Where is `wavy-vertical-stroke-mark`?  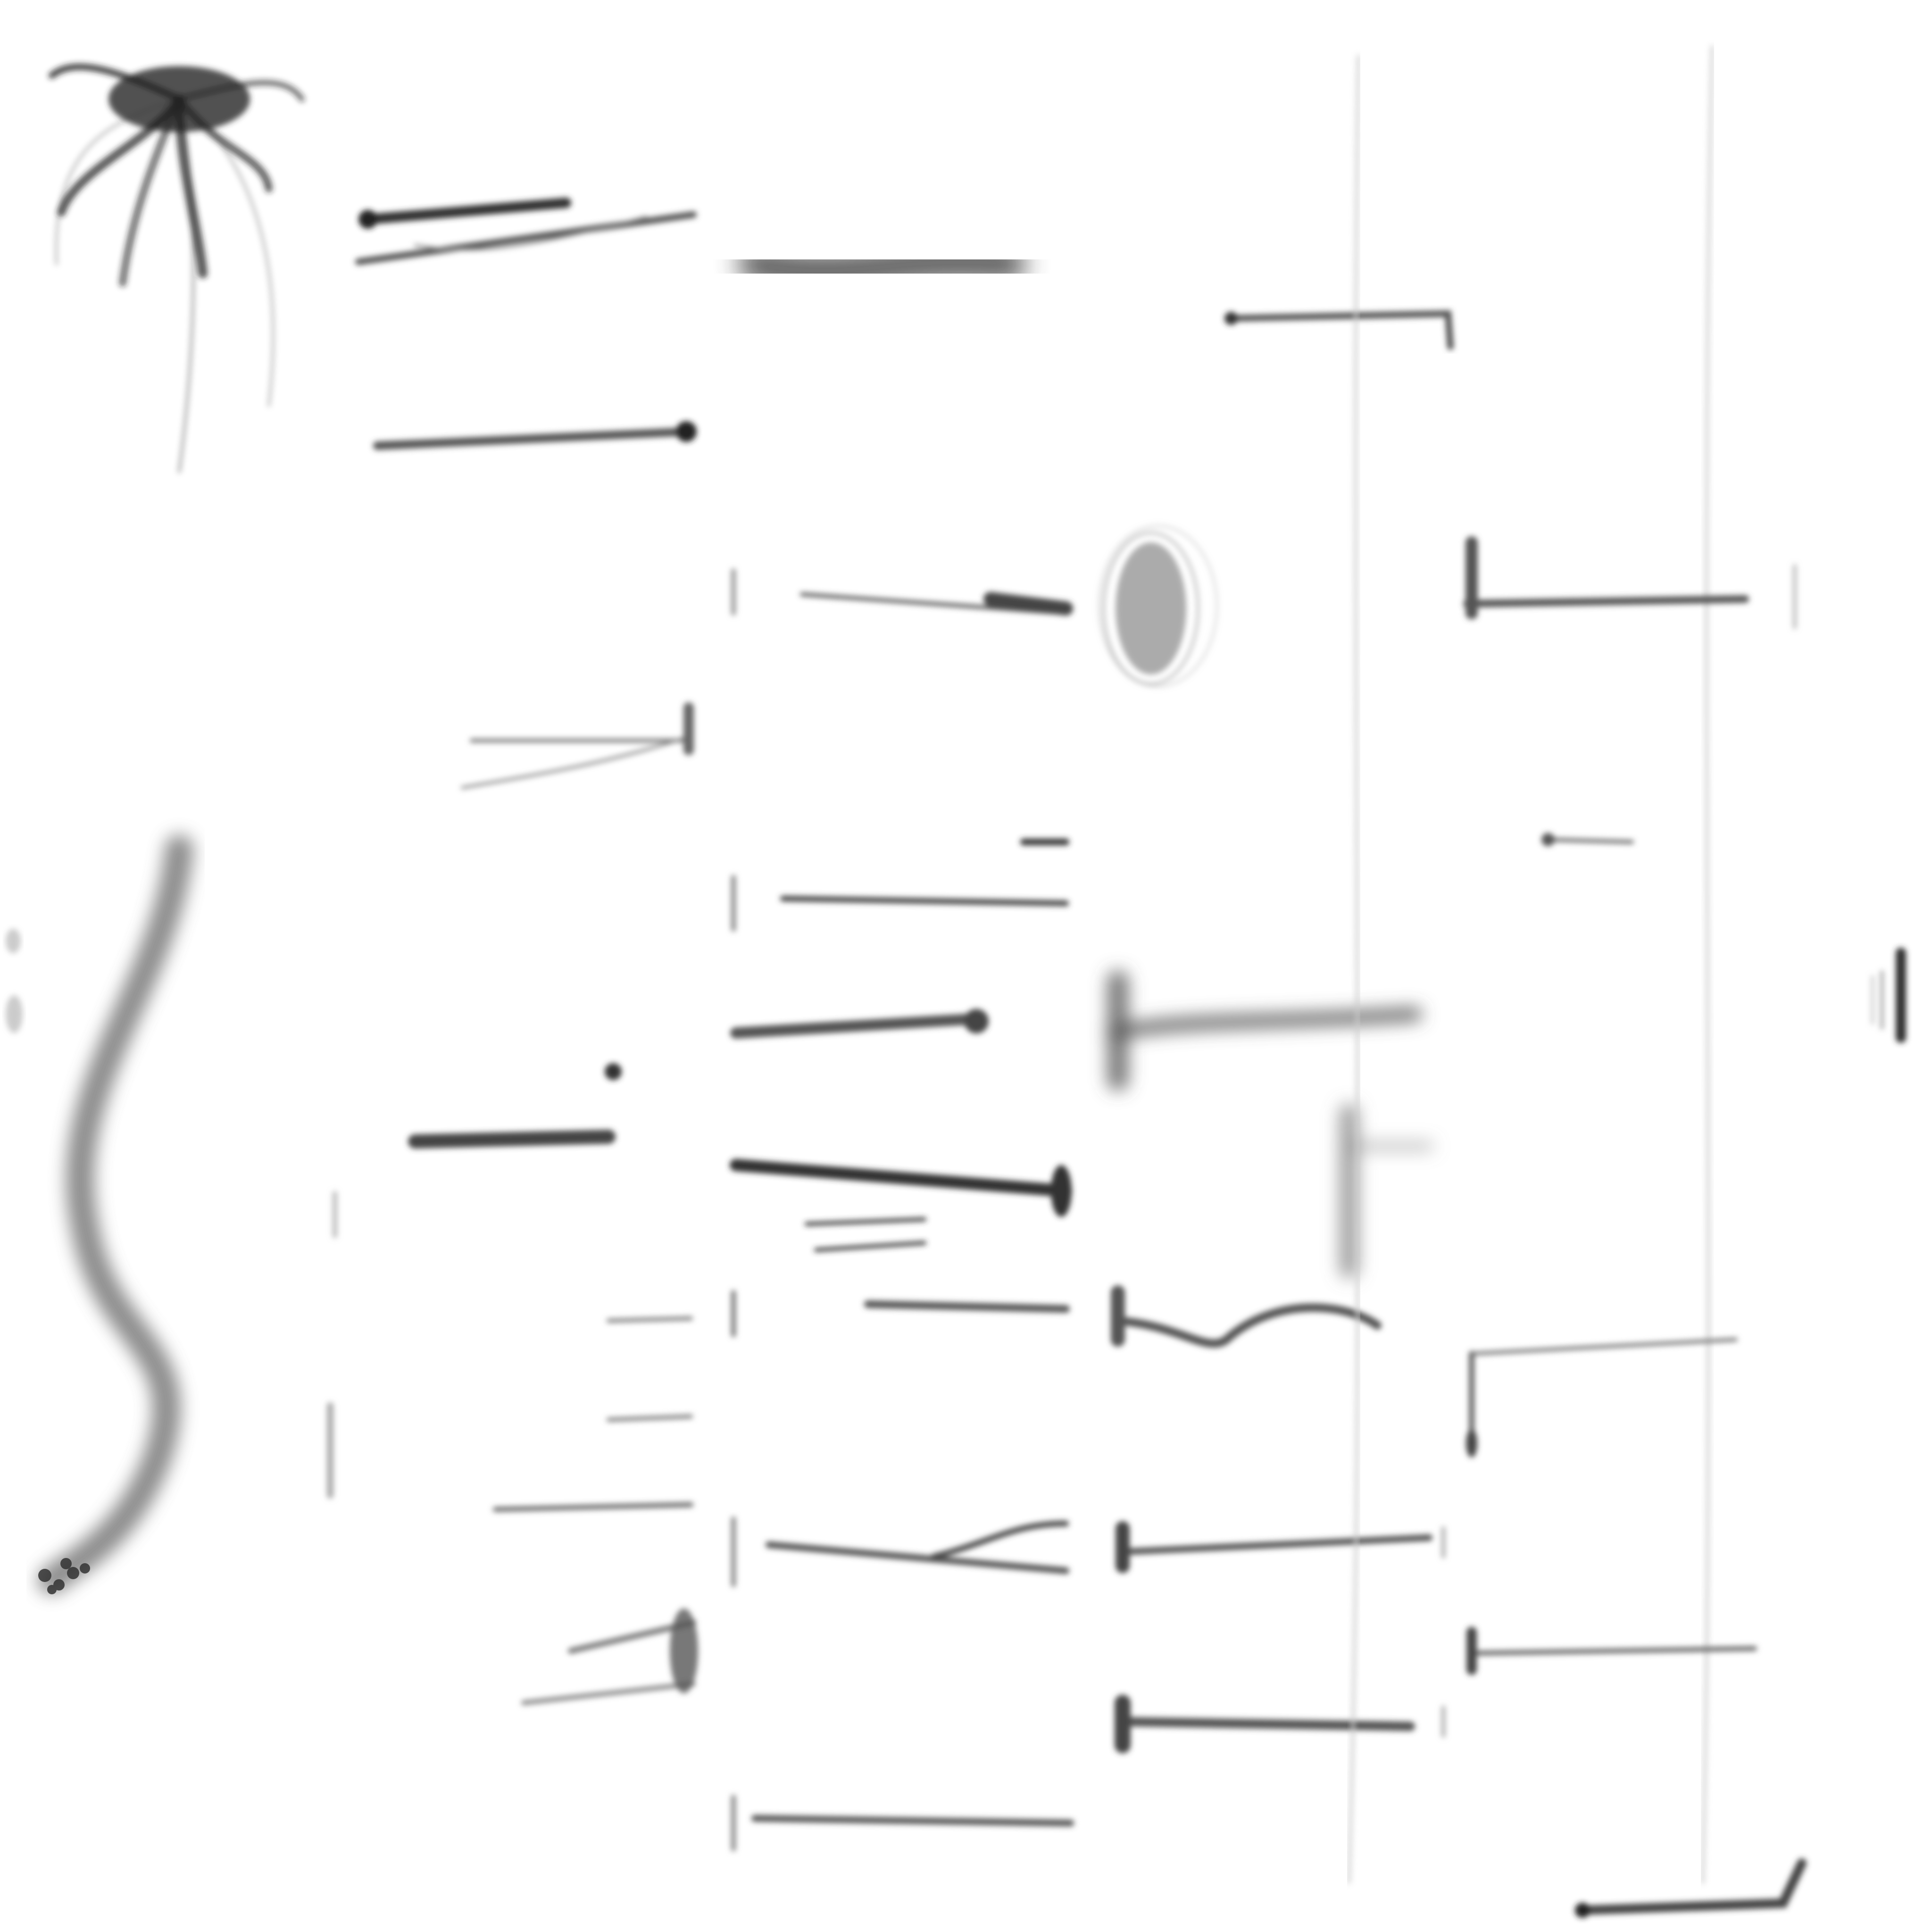 wavy-vertical-stroke-mark is located at coordinates (115, 1214).